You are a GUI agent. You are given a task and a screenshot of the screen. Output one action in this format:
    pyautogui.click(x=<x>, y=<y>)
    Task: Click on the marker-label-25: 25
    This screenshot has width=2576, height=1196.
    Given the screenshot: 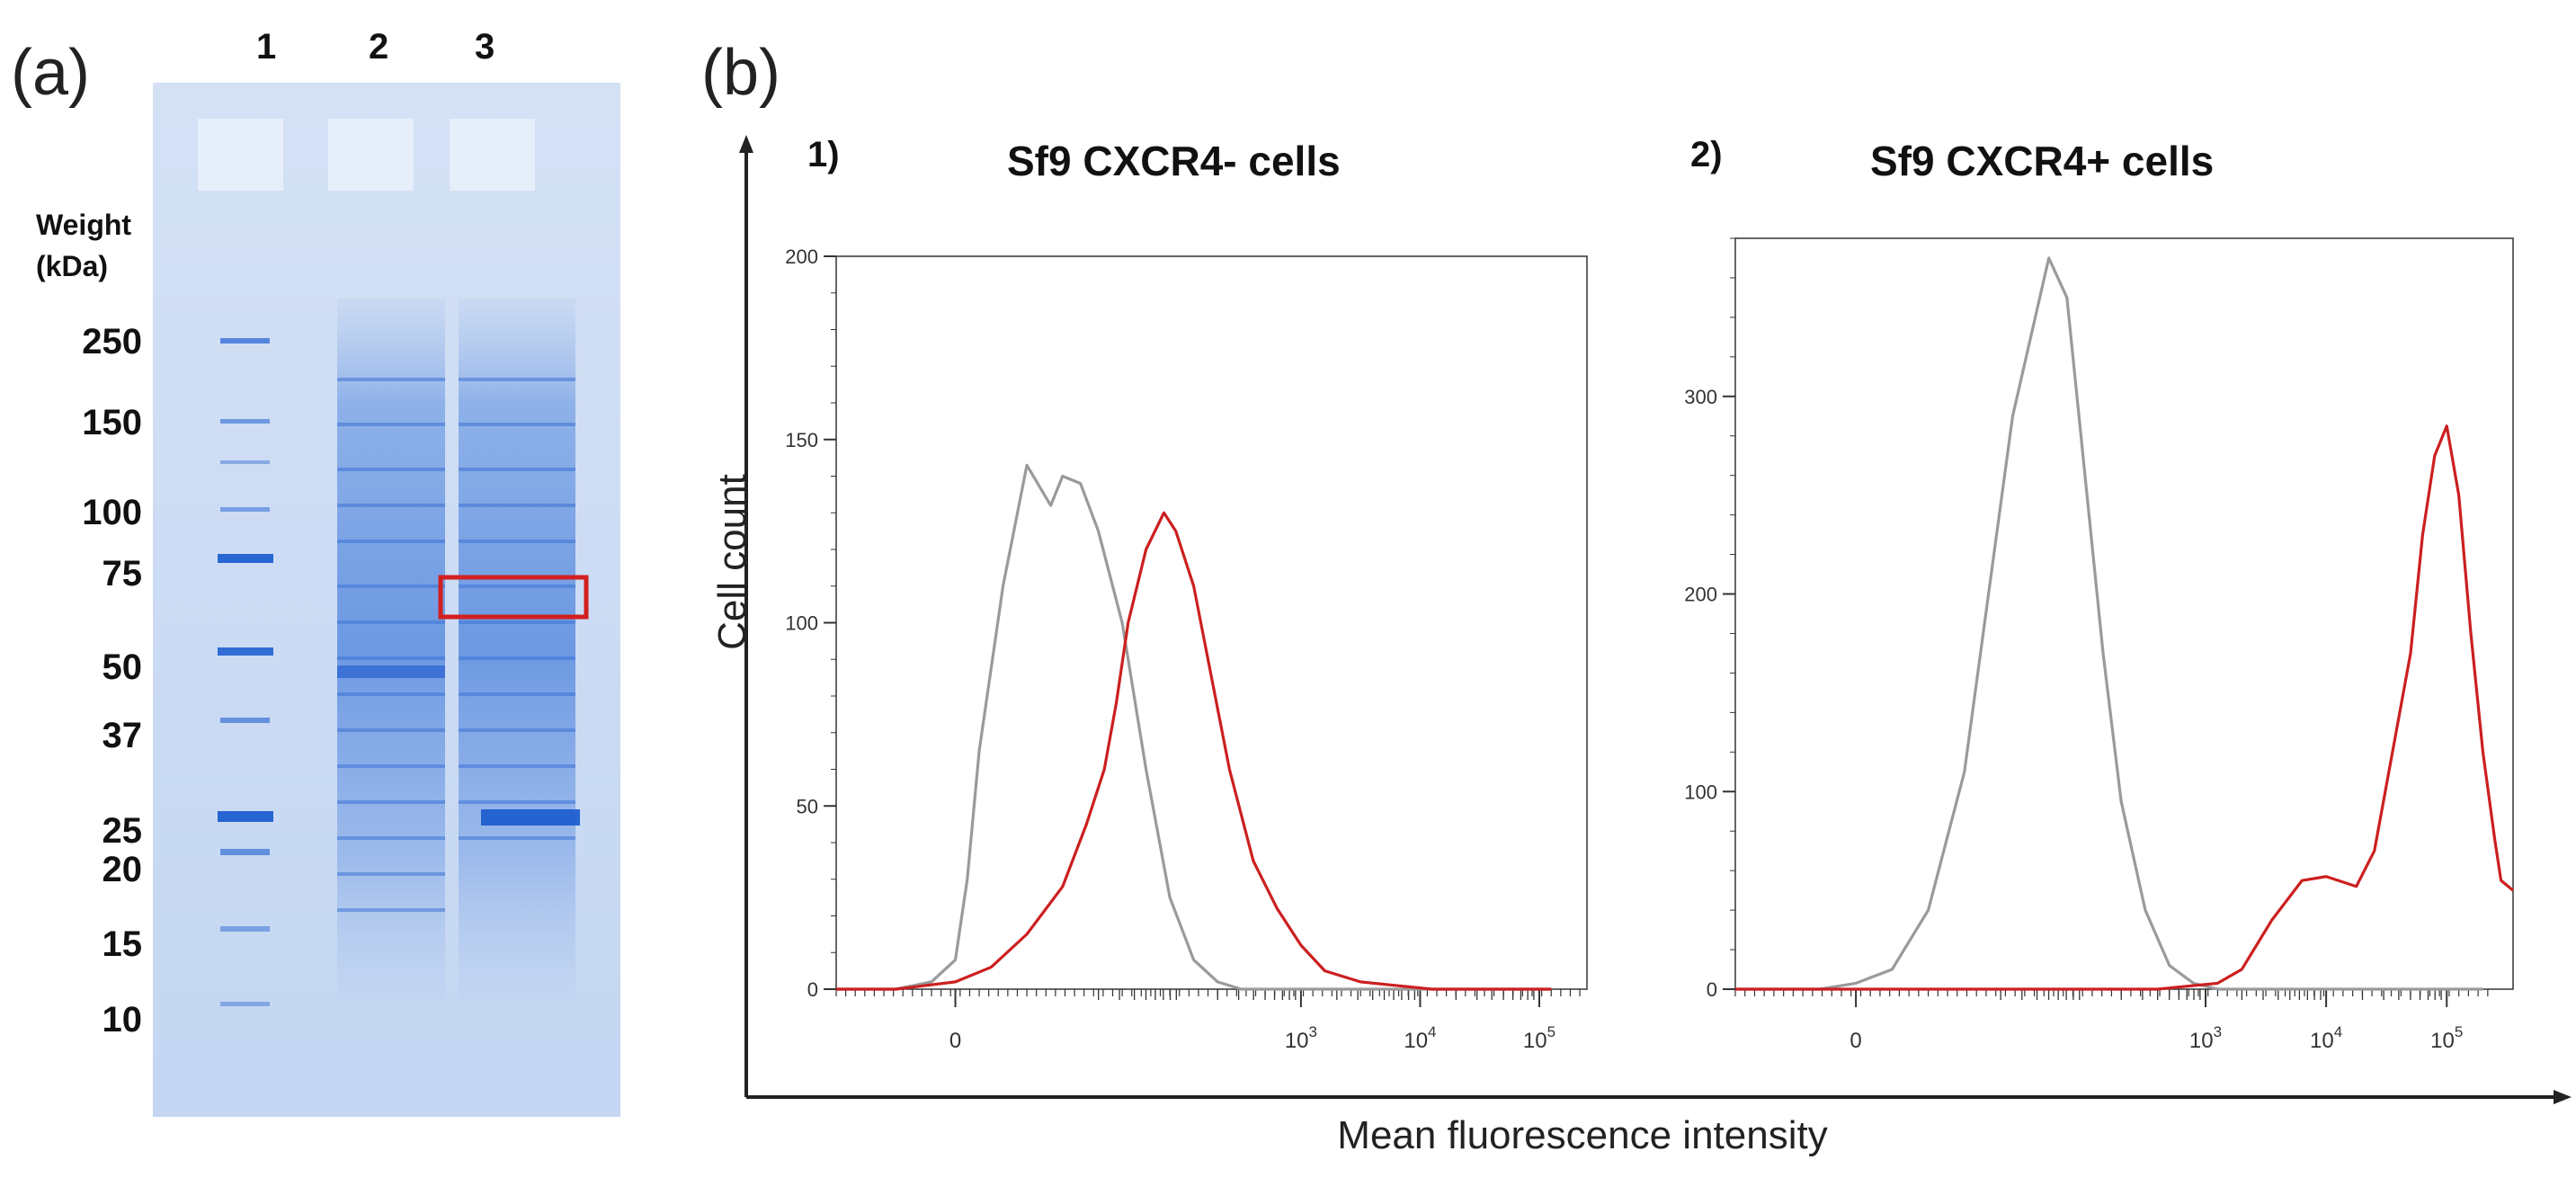 What is the action you would take?
    pyautogui.click(x=123, y=831)
    